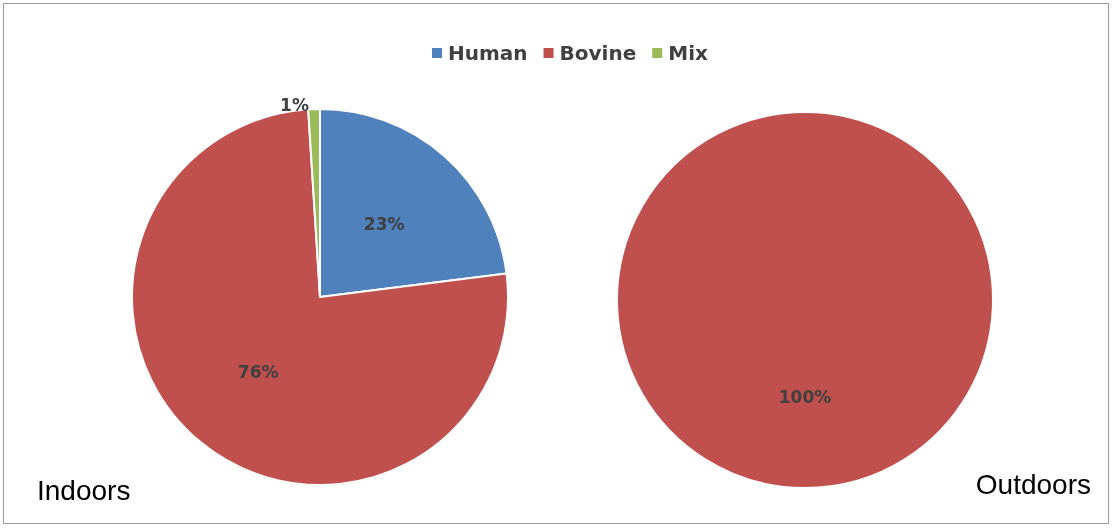 The height and width of the screenshot is (529, 1114). I want to click on data-label: 76%, so click(258, 371).